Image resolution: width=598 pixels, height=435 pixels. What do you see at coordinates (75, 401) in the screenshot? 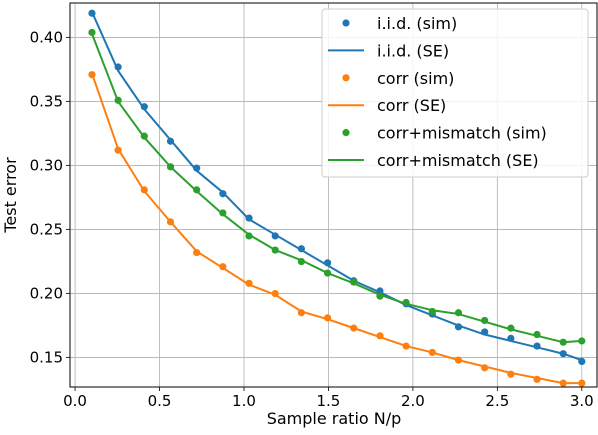
I see `x-tick-label: 0.0` at bounding box center [75, 401].